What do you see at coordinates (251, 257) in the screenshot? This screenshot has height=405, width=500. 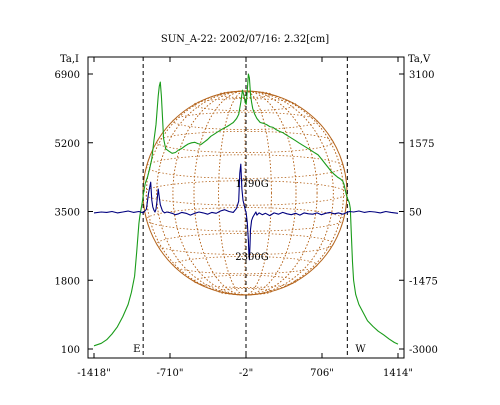 I see `annotation-label: 2300G` at bounding box center [251, 257].